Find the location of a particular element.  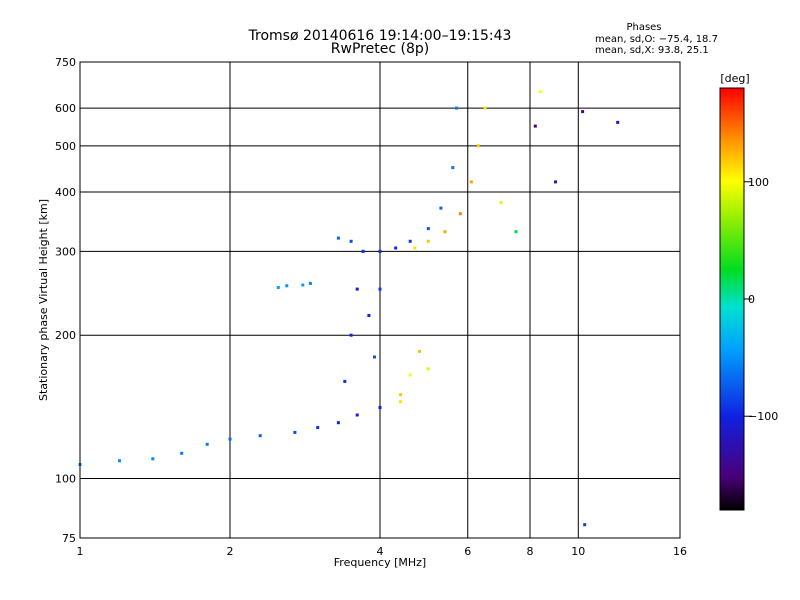

chart-title: Tromsø 20140616 19:14:00–19:15:43 is located at coordinates (380, 36).